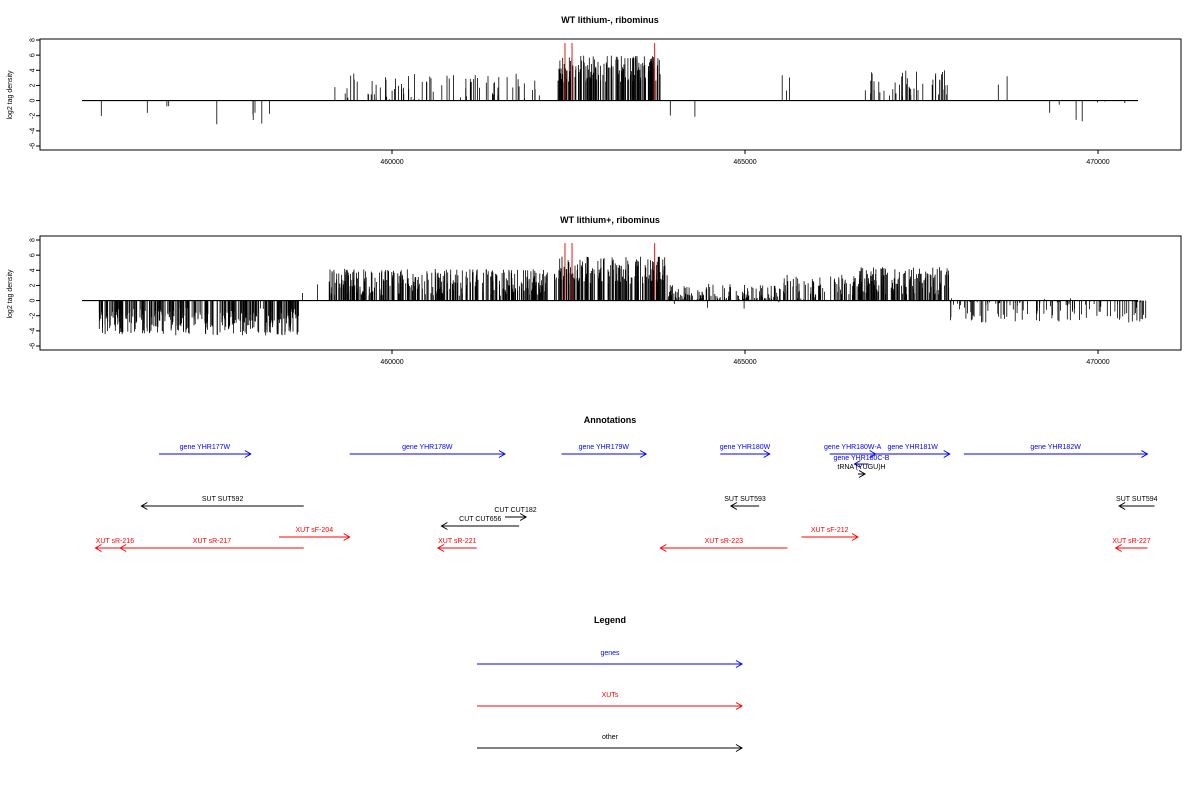 The image size is (1200, 800). Describe the element at coordinates (912, 447) in the screenshot. I see `annotation-label: gene YHR181W` at that location.